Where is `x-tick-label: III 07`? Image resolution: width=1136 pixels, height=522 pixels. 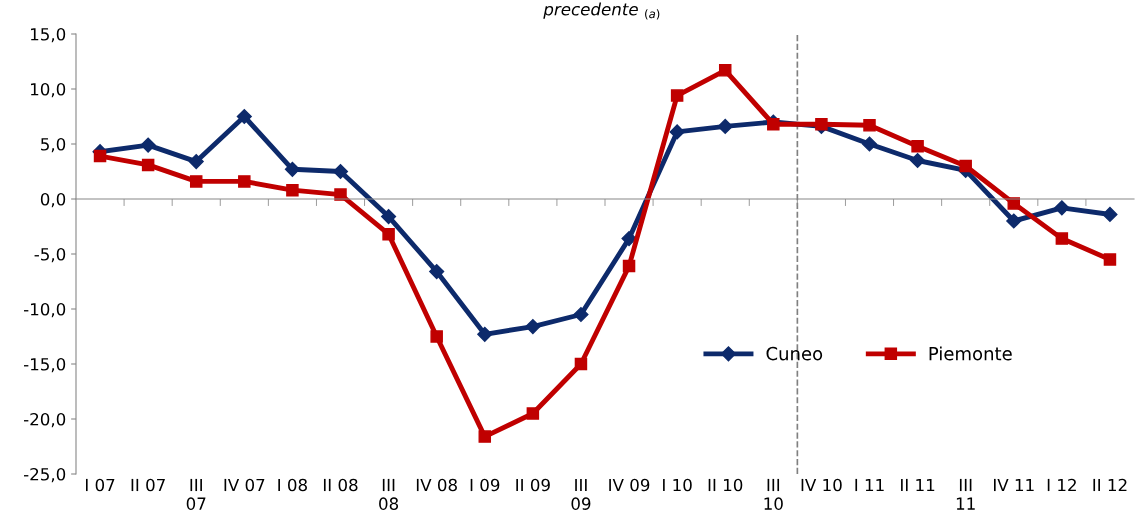
x-tick-label: III 07 is located at coordinates (196, 494).